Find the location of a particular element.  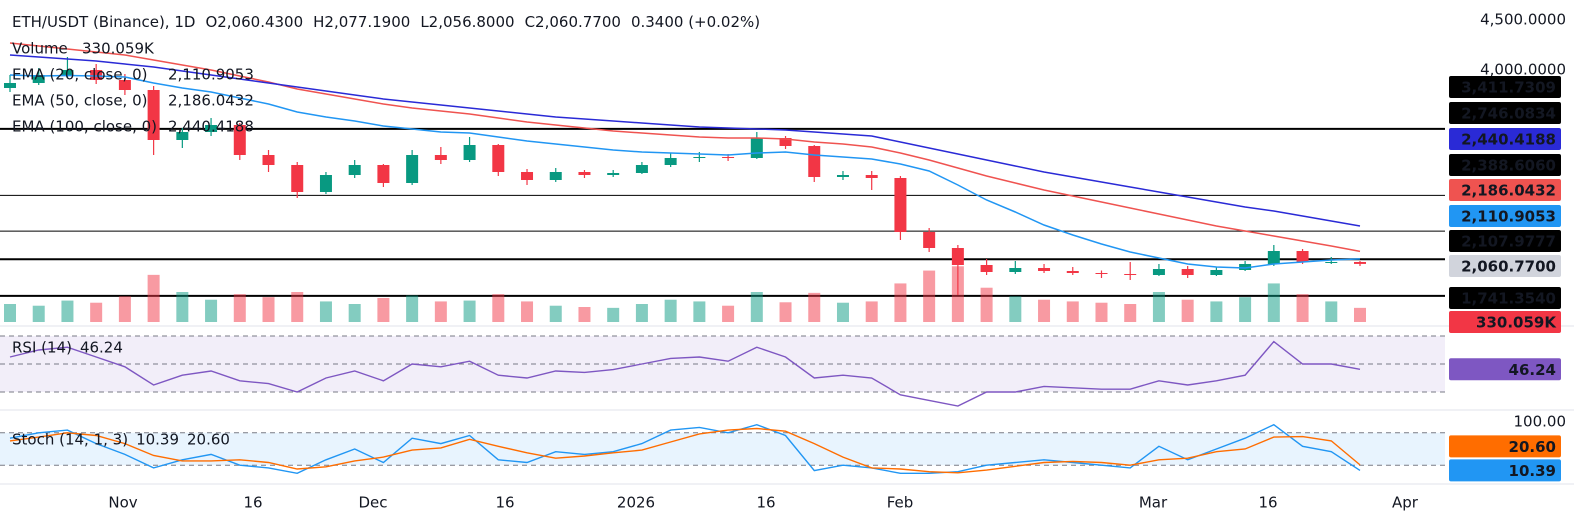

x-tick-label: Nov is located at coordinates (122, 503).